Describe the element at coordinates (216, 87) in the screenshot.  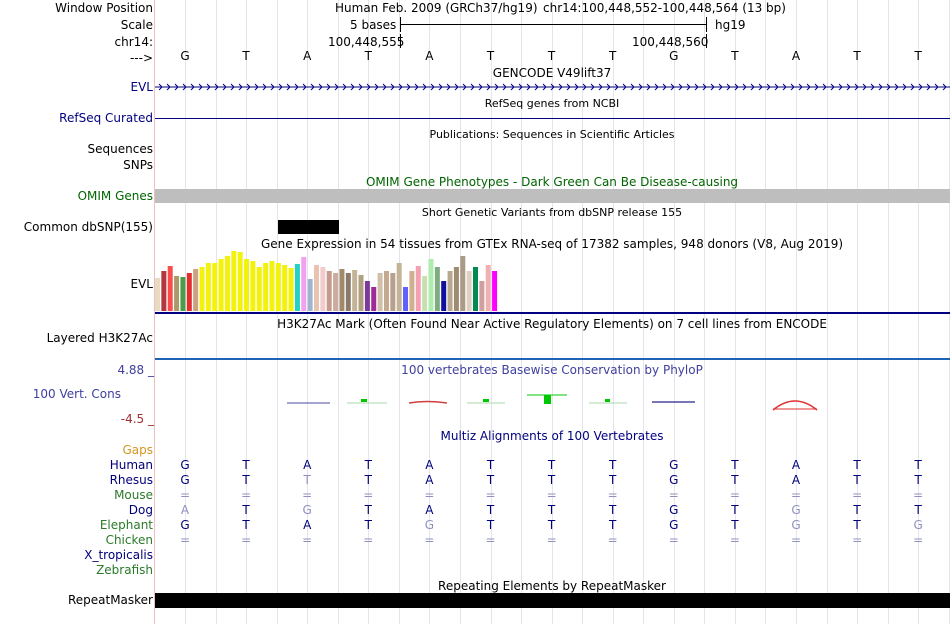
I see `strand-chevron` at that location.